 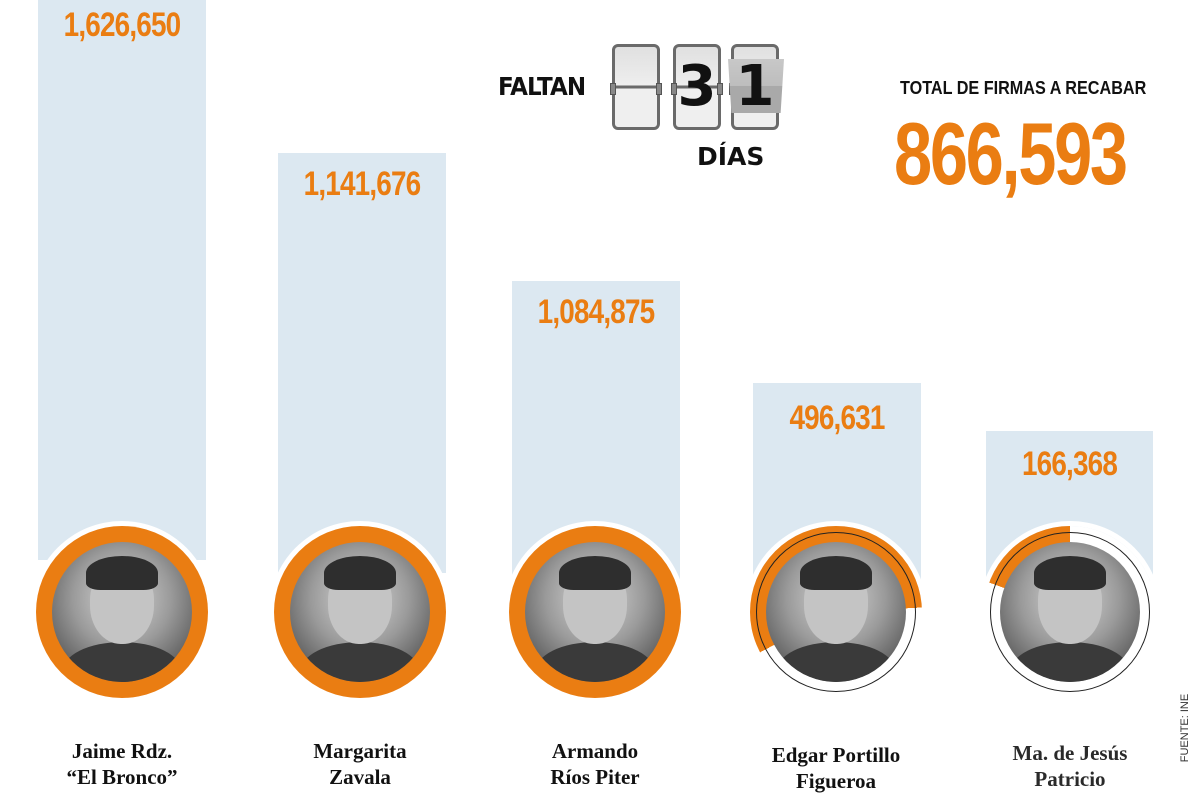 What do you see at coordinates (595, 764) in the screenshot?
I see `candidate-name: Armando Ríos Piter` at bounding box center [595, 764].